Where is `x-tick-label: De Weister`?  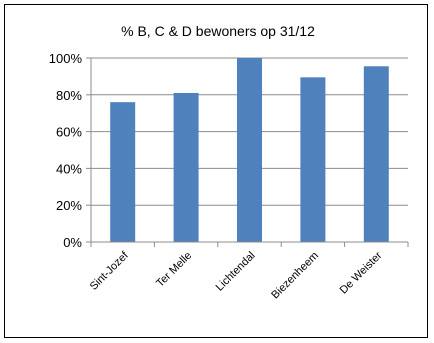
x-tick-label: De Weister is located at coordinates (361, 272).